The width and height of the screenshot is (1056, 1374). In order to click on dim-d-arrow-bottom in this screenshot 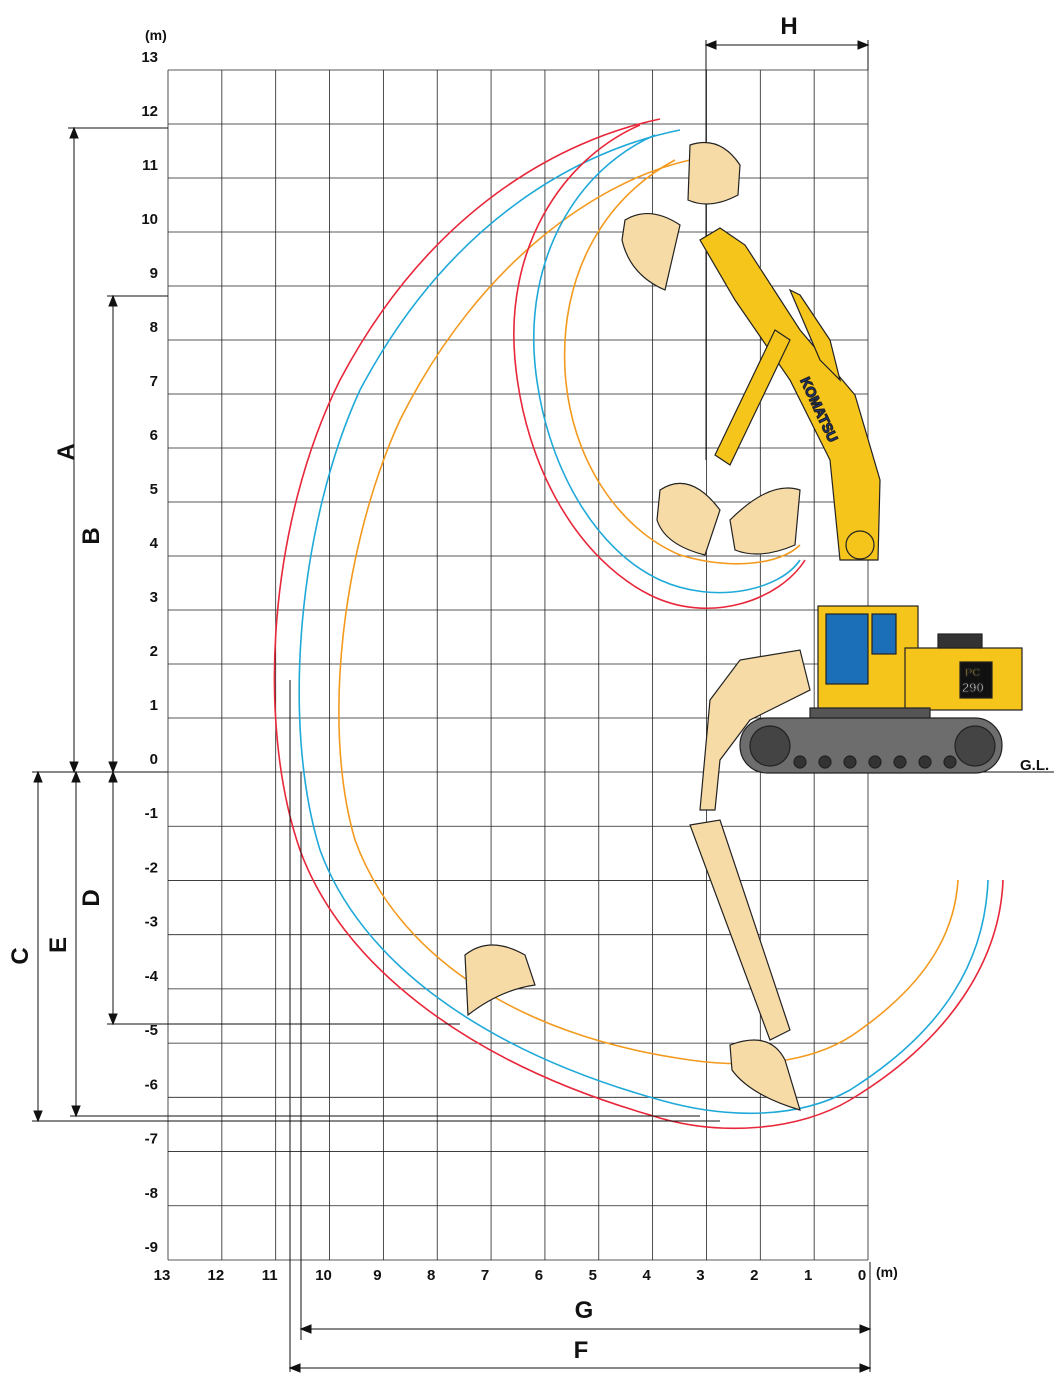, I will do `click(113, 1019)`.